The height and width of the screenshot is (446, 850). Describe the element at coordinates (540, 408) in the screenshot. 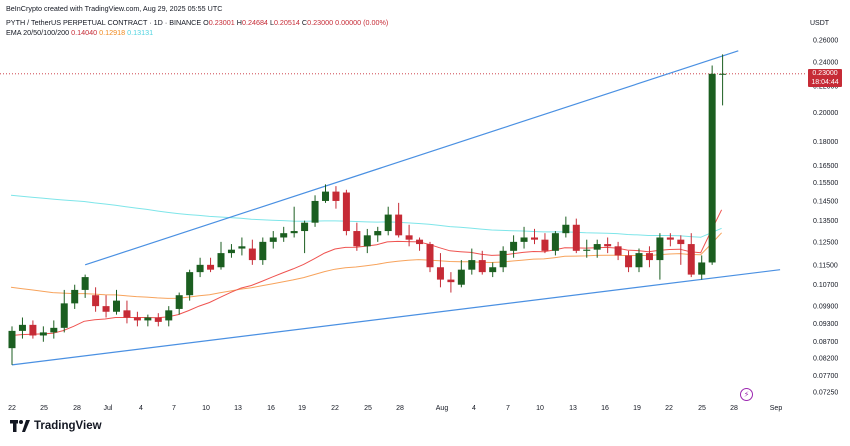

I see `time-tick-label: 10` at that location.